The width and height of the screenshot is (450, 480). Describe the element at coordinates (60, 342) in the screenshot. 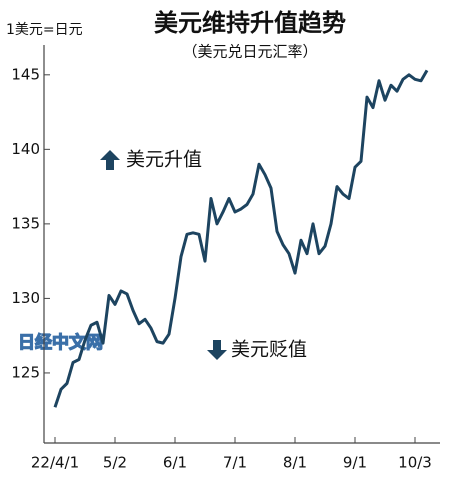

I see `watermark: 日经中文网` at that location.